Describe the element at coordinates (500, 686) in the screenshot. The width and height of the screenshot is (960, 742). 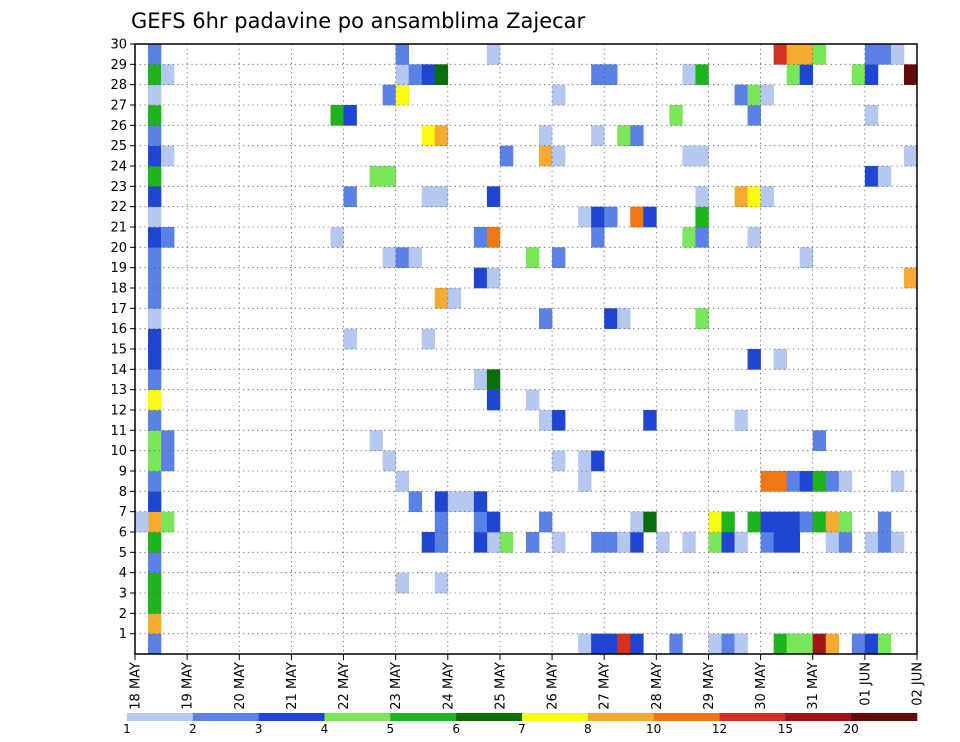
I see `x-tick-label: 25 MAY` at that location.